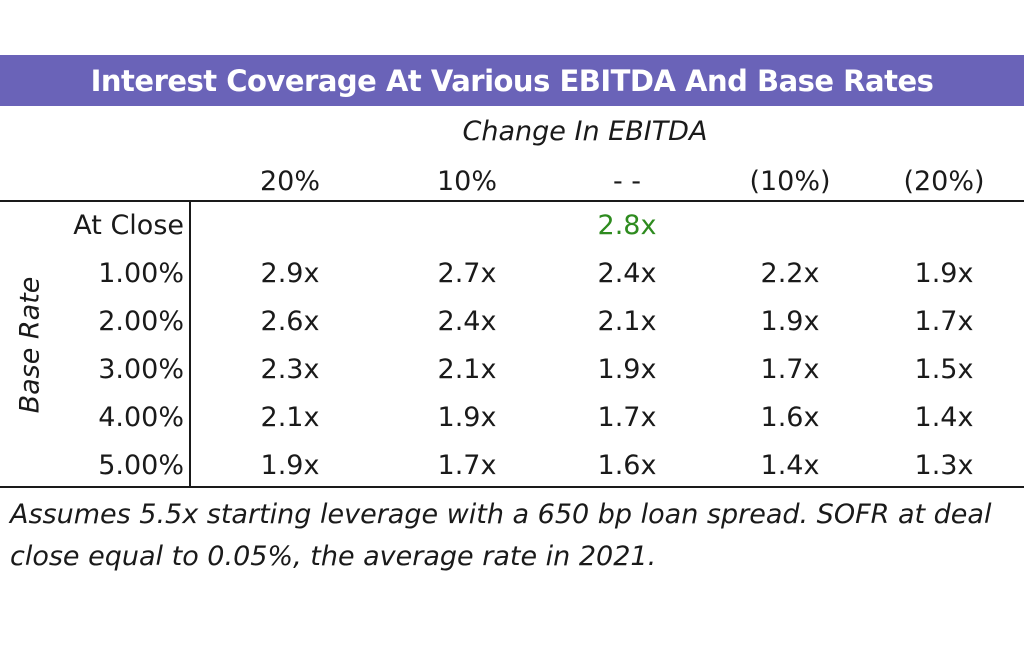 The image size is (1024, 652). What do you see at coordinates (944, 465) in the screenshot?
I see `table-cell: 1.3x` at bounding box center [944, 465].